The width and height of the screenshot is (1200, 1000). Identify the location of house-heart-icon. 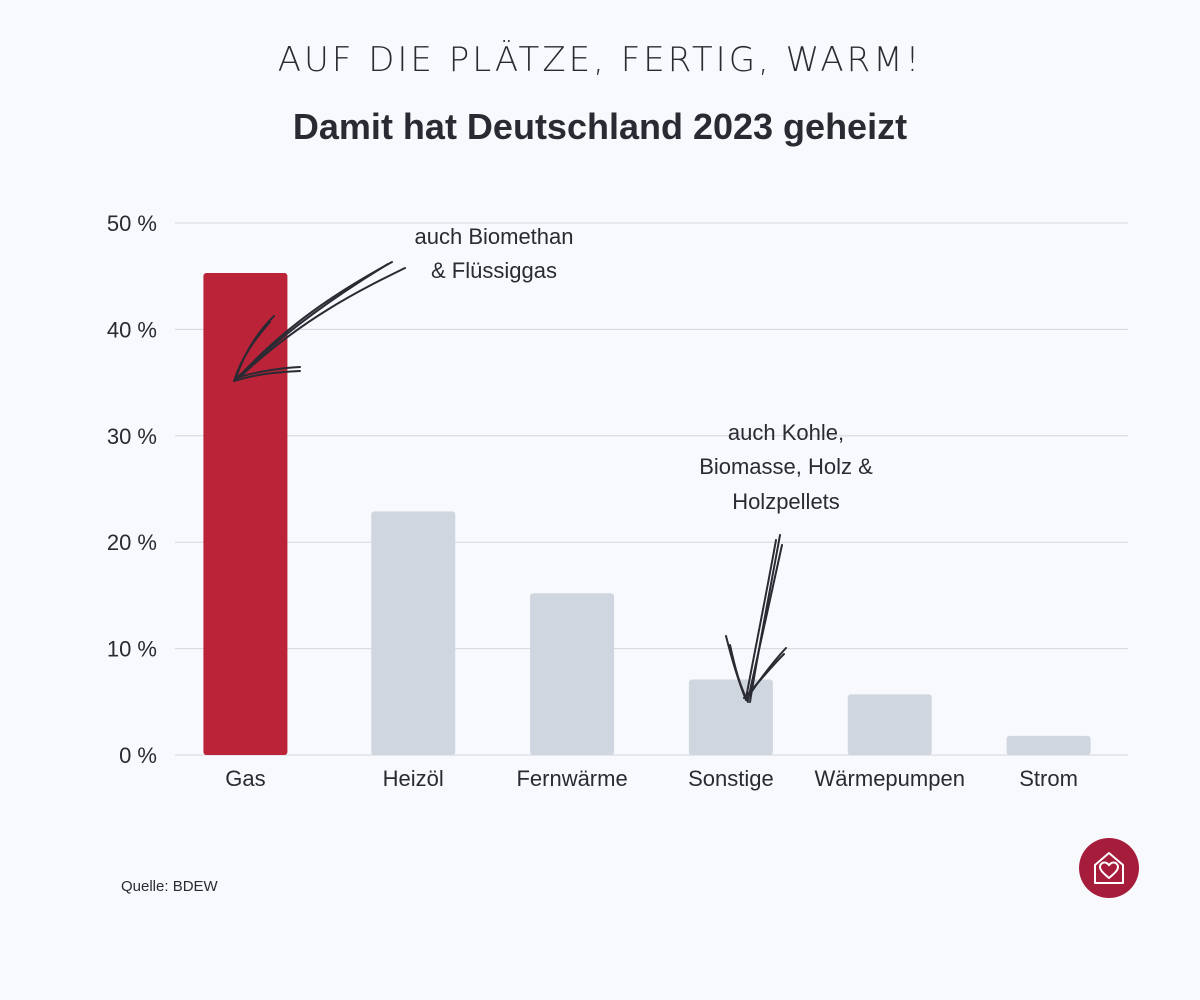
(1109, 868).